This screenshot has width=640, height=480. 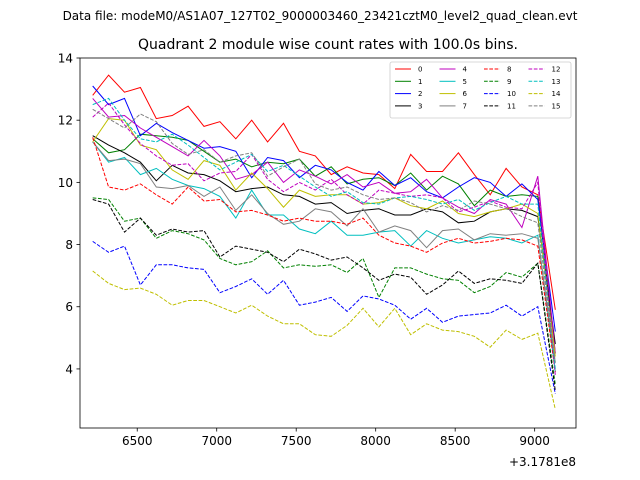 I want to click on legend-label-0: 0, so click(x=420, y=70).